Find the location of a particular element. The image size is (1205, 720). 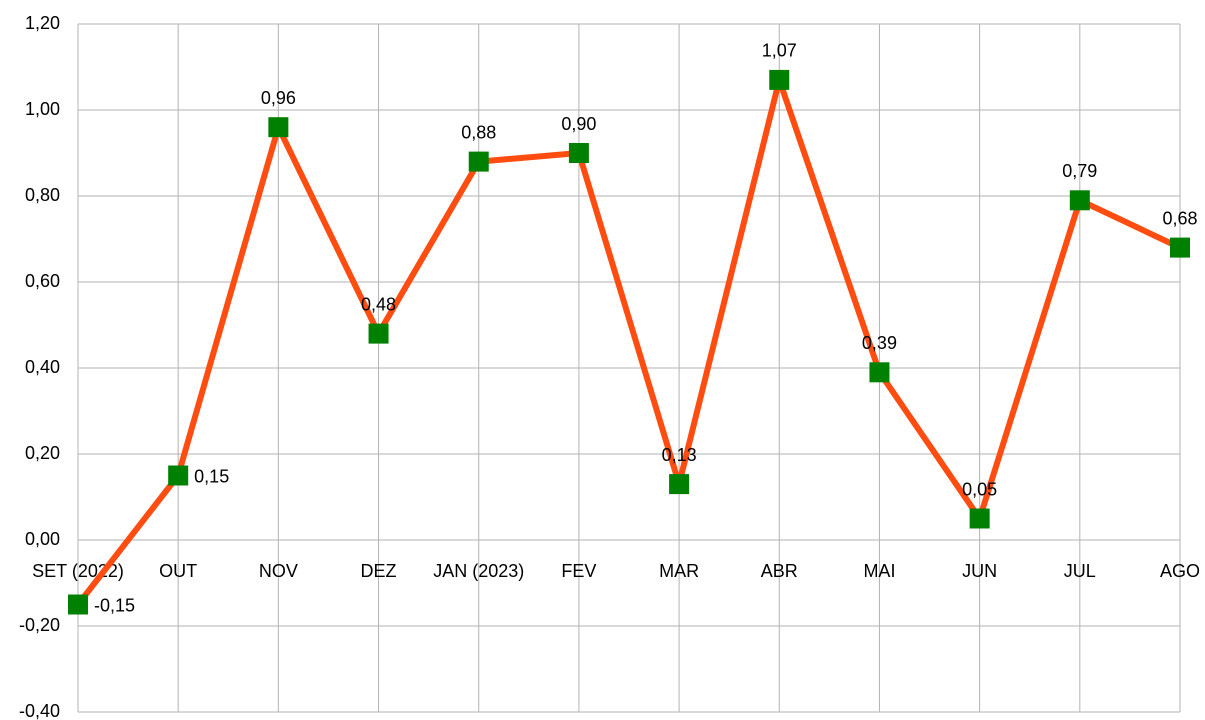

data-label: 0,48 is located at coordinates (378, 304).